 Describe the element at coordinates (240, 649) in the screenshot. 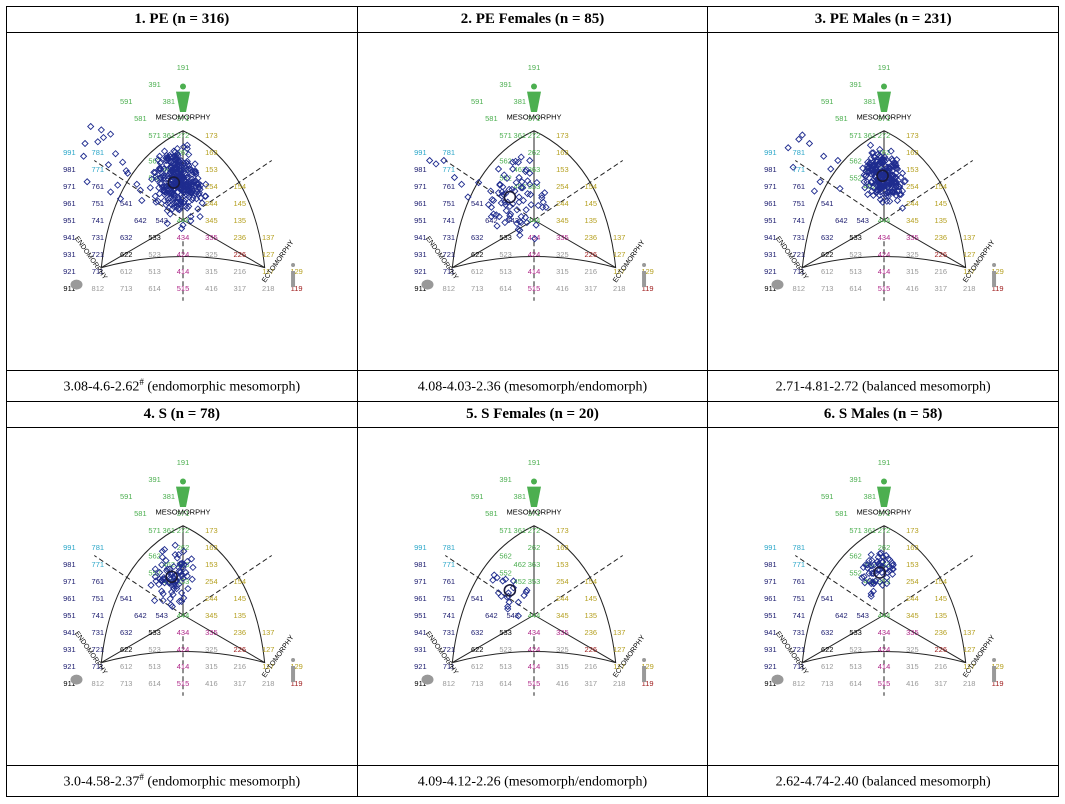

I see `grid-label: 226` at that location.